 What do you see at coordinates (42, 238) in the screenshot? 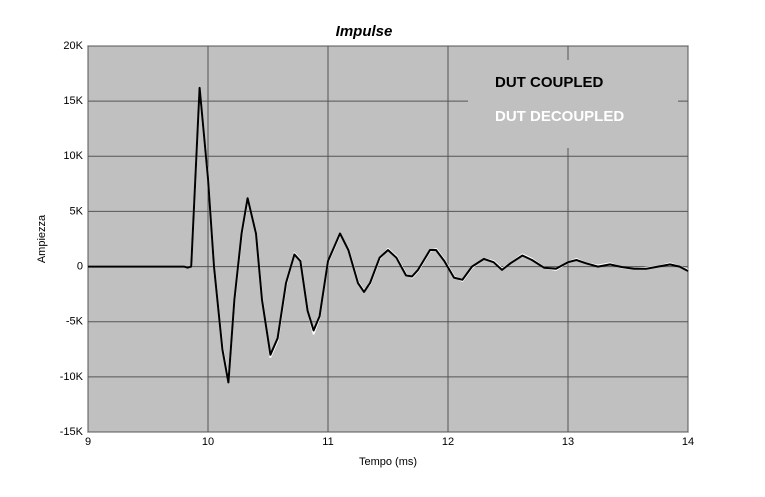
I see `y-axis-label: Ampiezza` at bounding box center [42, 238].